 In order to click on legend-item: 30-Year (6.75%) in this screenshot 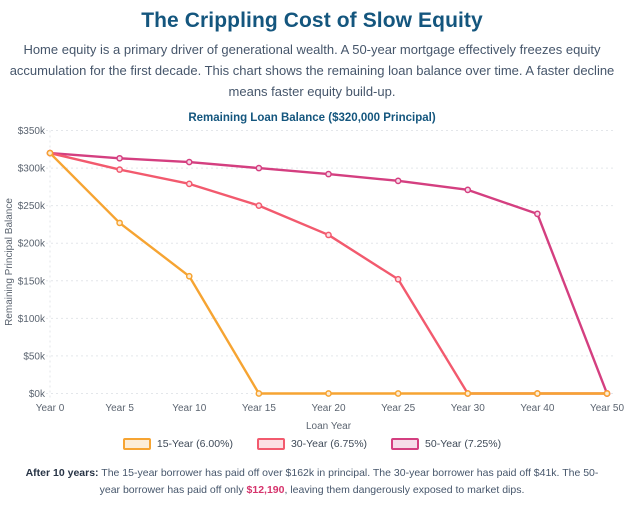, I will do `click(312, 444)`.